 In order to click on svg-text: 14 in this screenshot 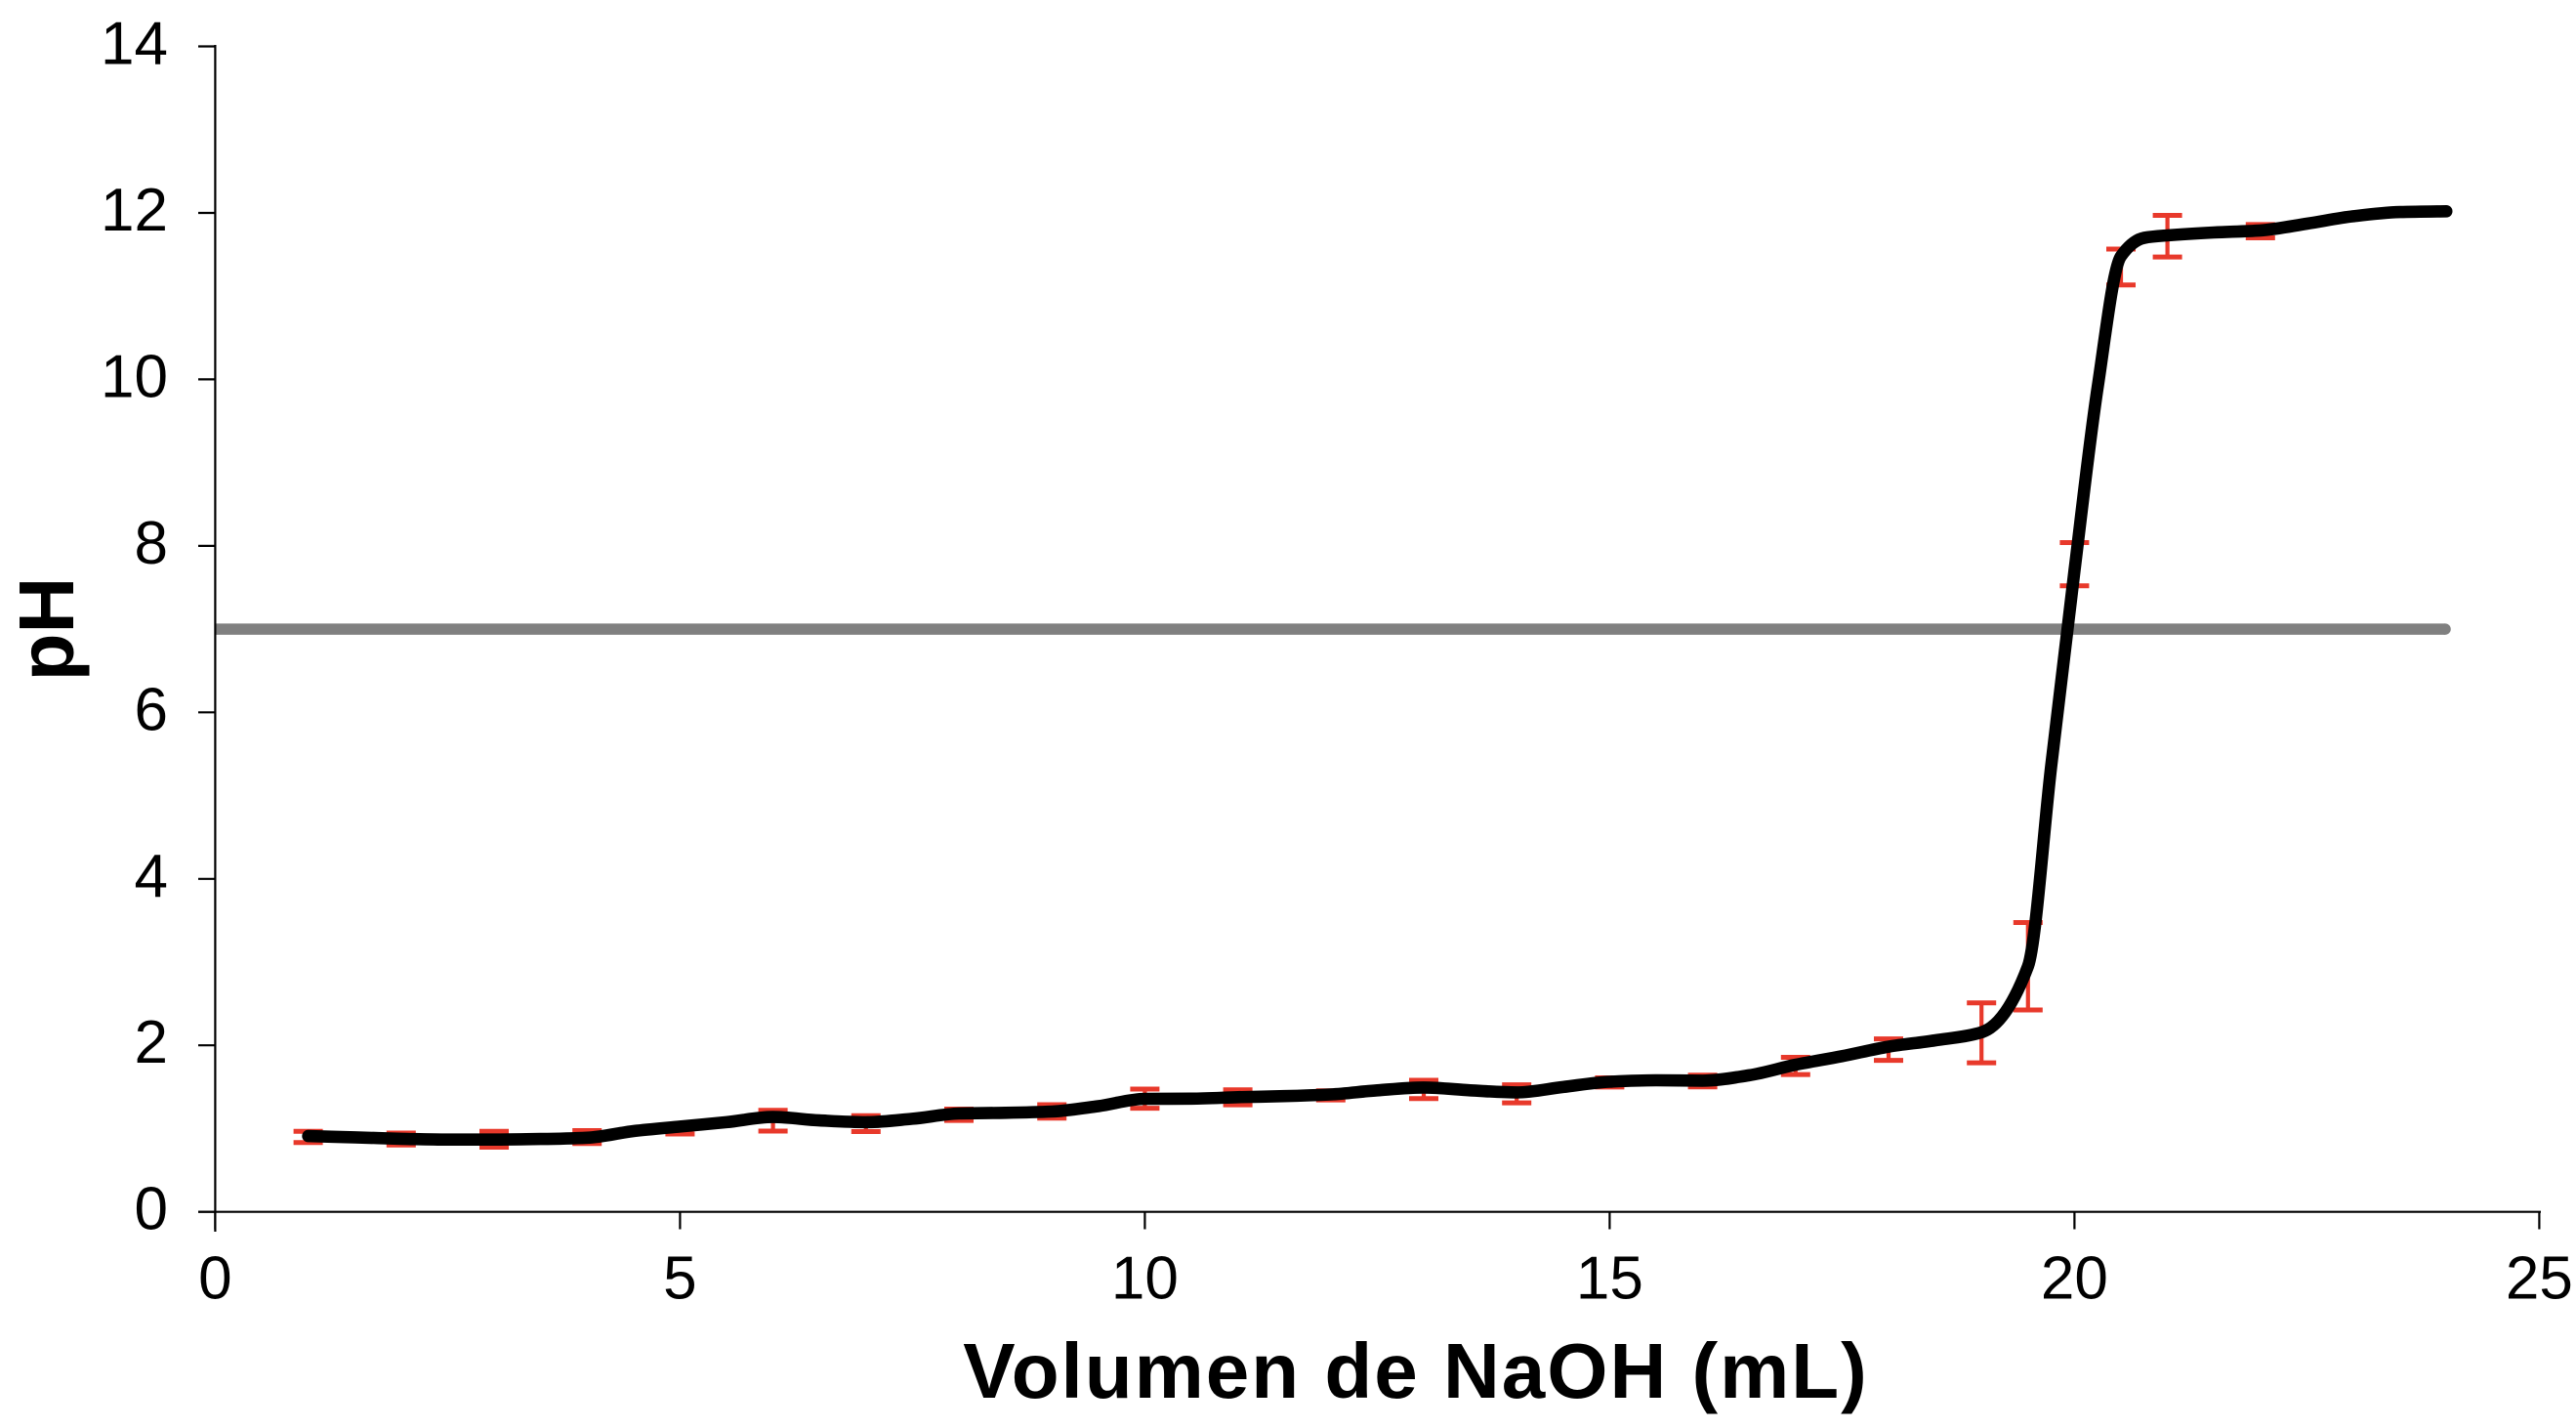, I will do `click(134, 44)`.